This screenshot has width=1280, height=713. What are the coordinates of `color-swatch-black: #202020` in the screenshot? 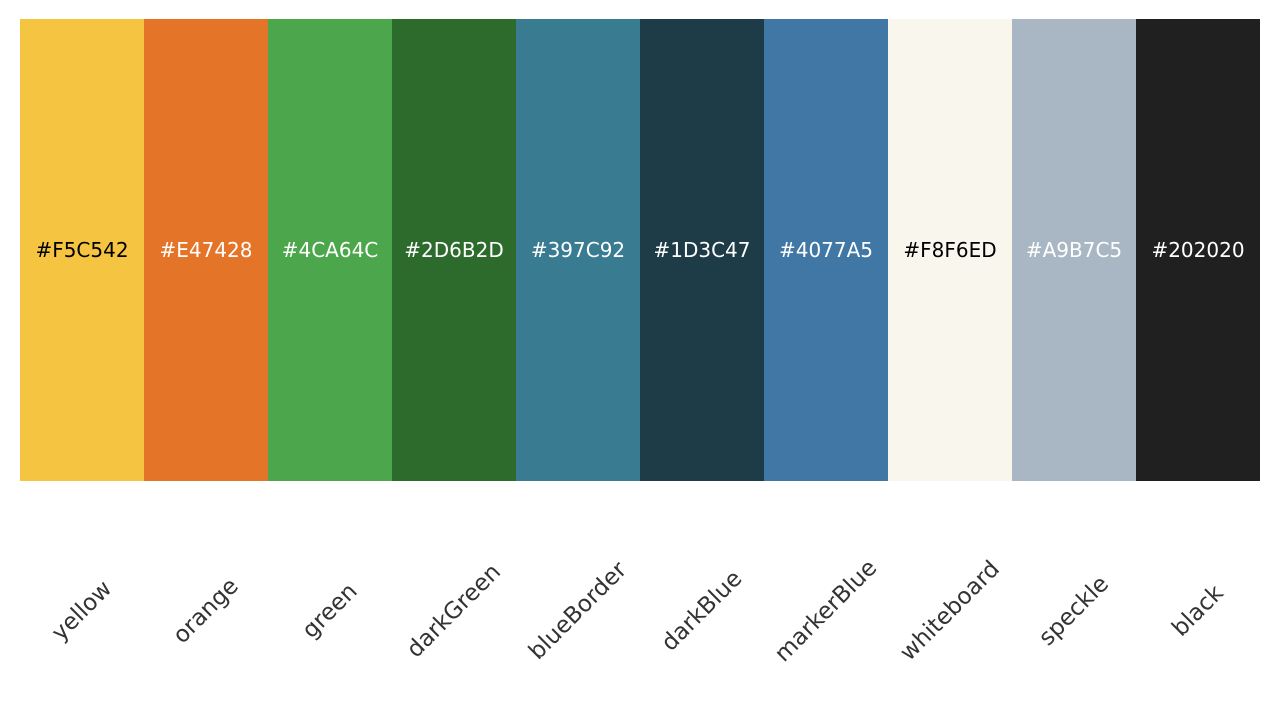 It's located at (1198, 250).